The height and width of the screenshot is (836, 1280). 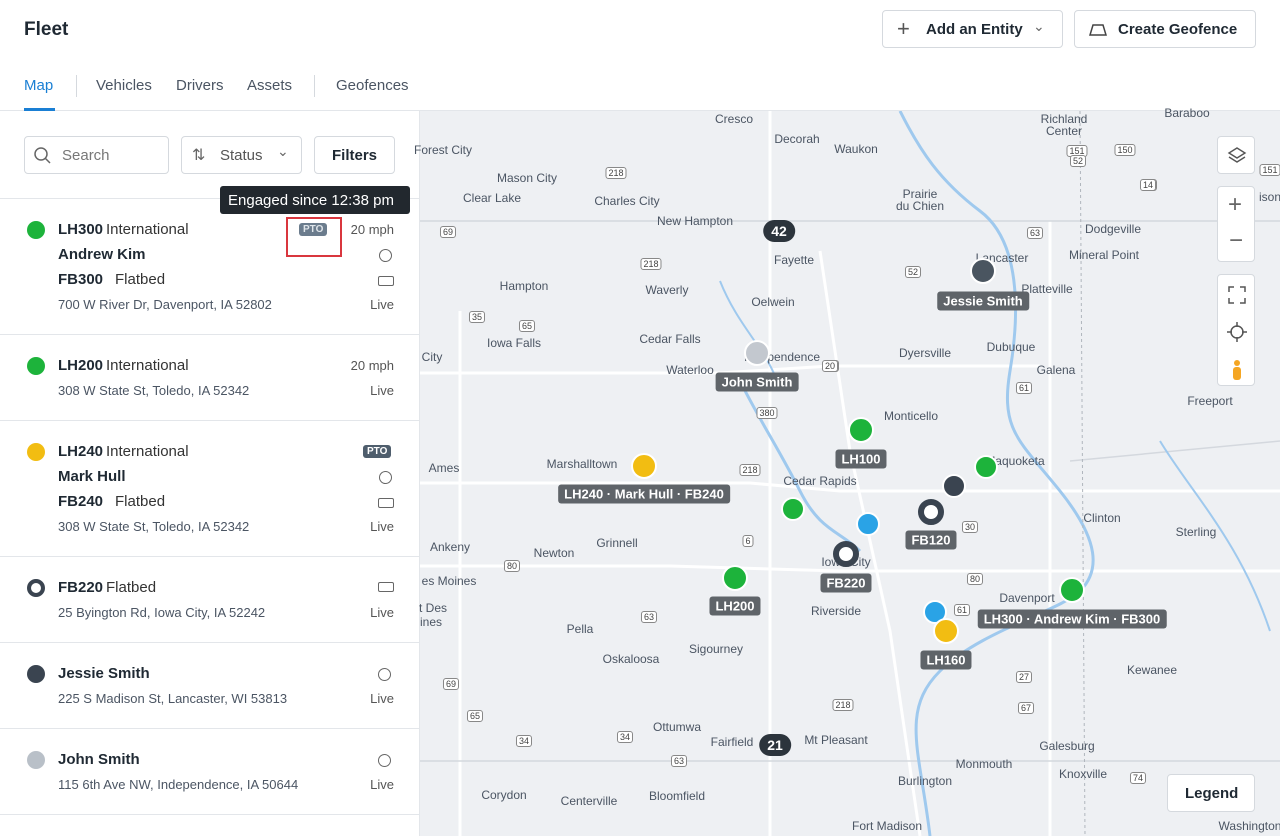 I want to click on place-label: t Des, so click(x=433, y=608).